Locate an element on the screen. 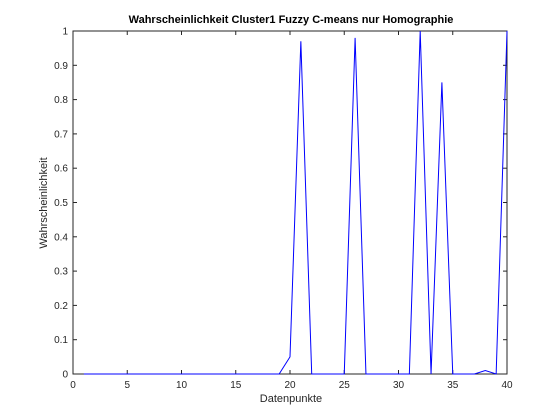 The height and width of the screenshot is (420, 560). y-tick-label: 0.4 is located at coordinates (61, 237).